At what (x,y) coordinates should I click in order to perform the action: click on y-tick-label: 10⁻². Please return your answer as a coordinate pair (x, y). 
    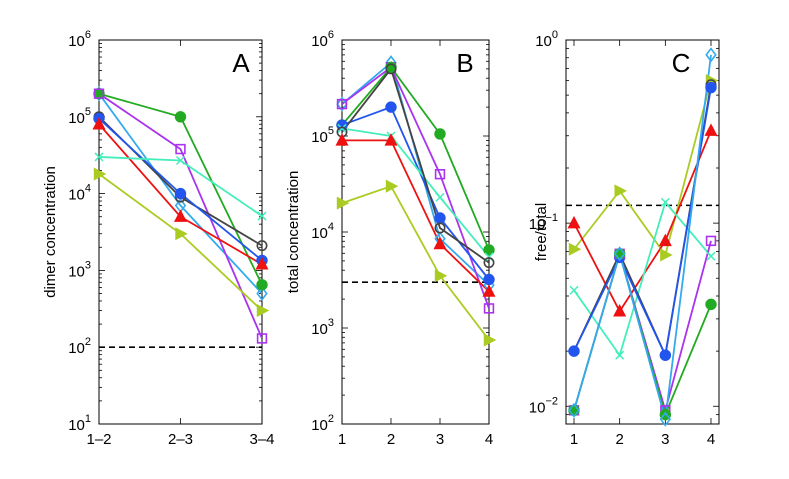
    Looking at the image, I should click on (543, 405).